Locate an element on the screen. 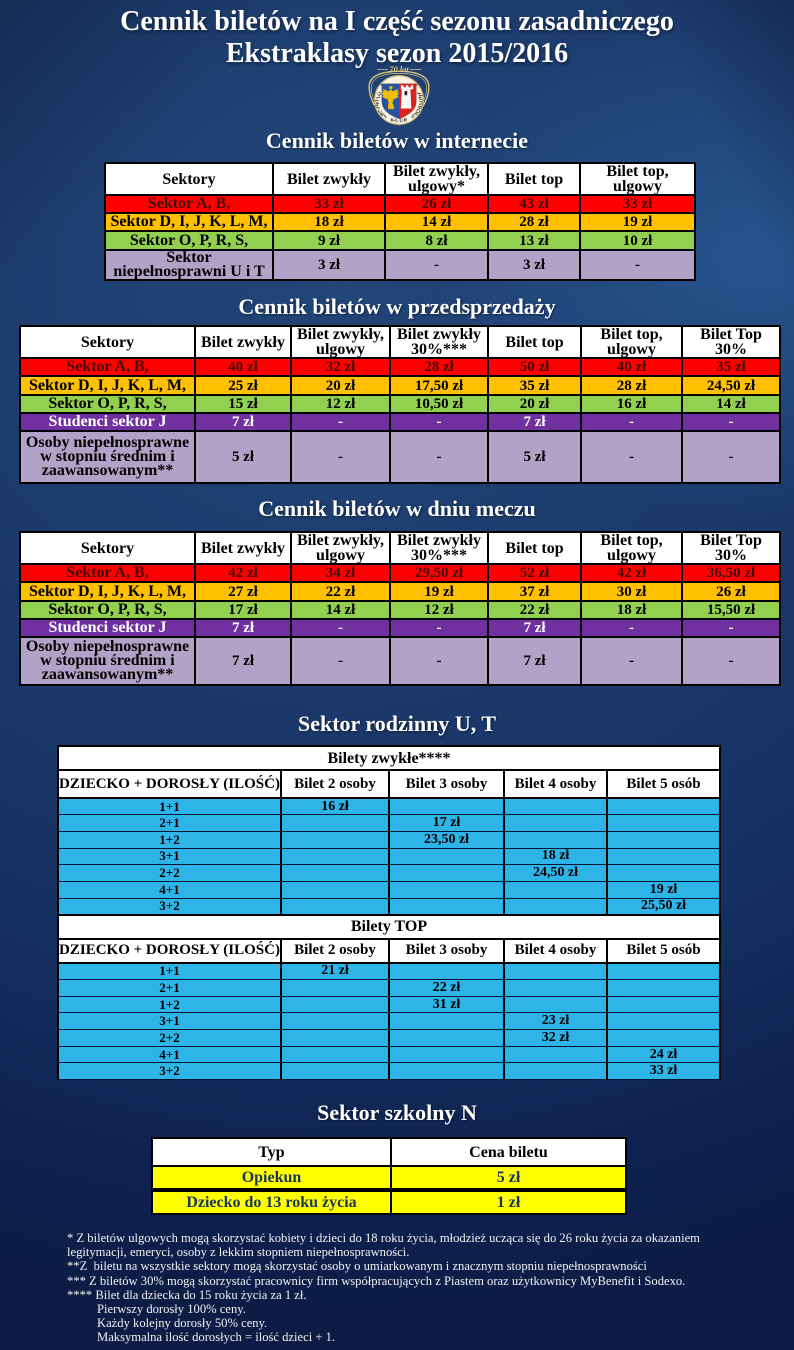 This screenshot has width=794, height=1350. svg-text: 70 lat is located at coordinates (399, 69).